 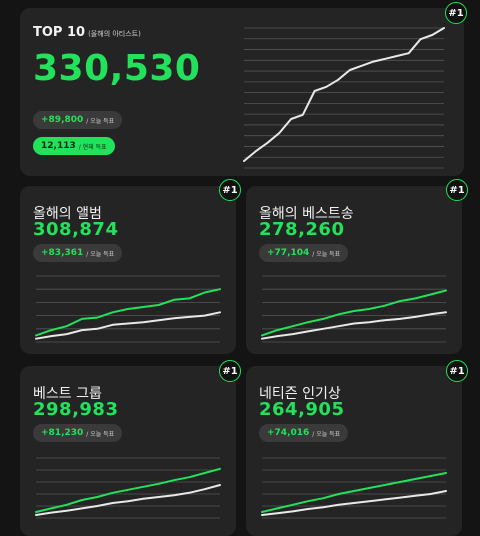 What do you see at coordinates (302, 229) in the screenshot?
I see `bestsong-value: 278,260` at bounding box center [302, 229].